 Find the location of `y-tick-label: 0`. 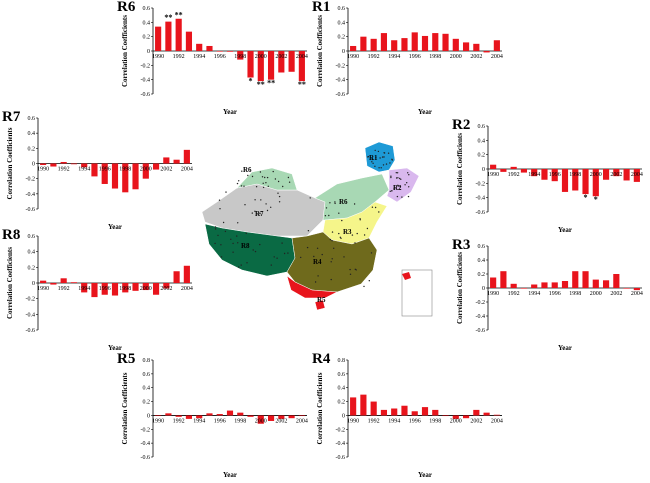

y-tick-label: 0 is located at coordinates (33, 284).